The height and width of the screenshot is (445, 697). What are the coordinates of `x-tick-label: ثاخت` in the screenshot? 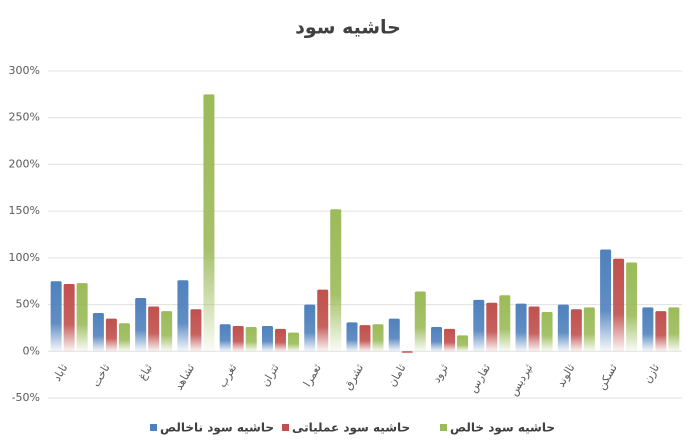 It's located at (100, 375).